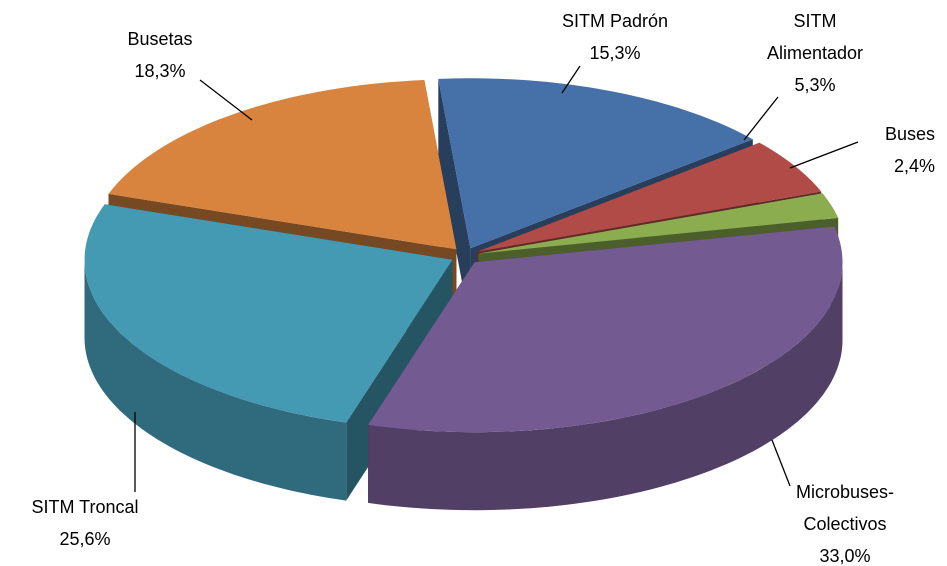 The width and height of the screenshot is (947, 566). What do you see at coordinates (614, 53) in the screenshot?
I see `value-label: 15,3%` at bounding box center [614, 53].